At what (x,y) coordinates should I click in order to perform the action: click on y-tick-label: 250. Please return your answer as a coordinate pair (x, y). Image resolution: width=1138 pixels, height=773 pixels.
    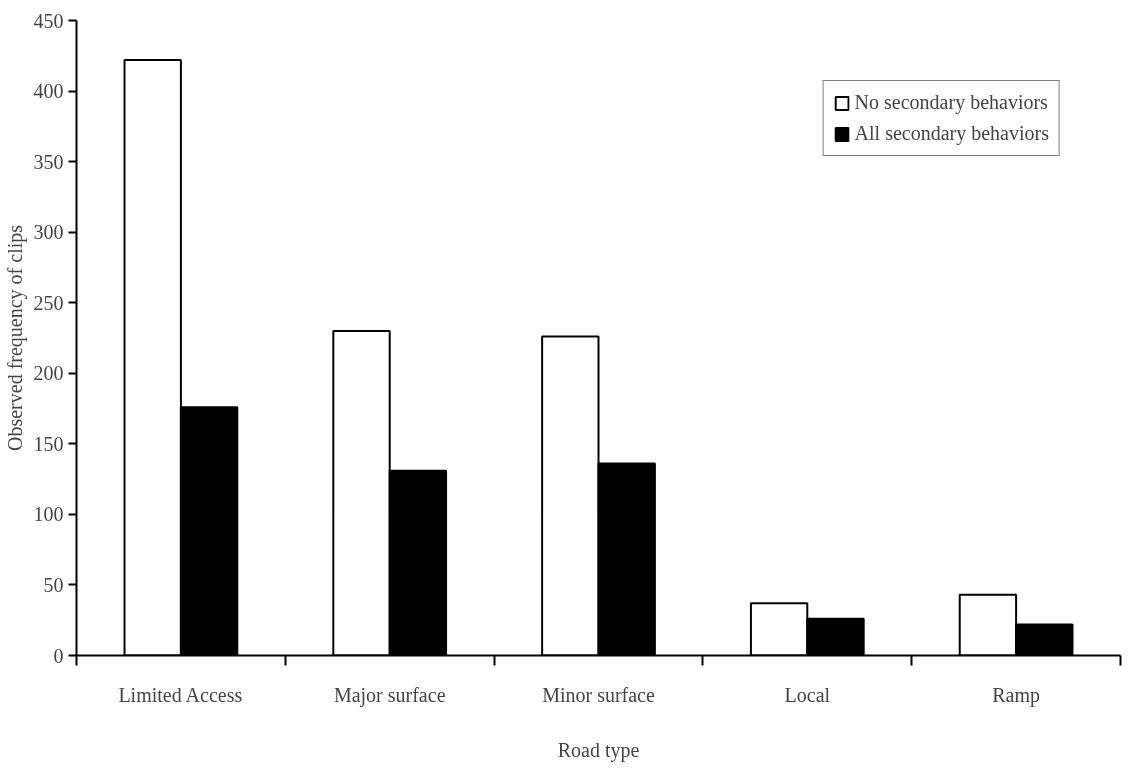
    Looking at the image, I should click on (48, 302).